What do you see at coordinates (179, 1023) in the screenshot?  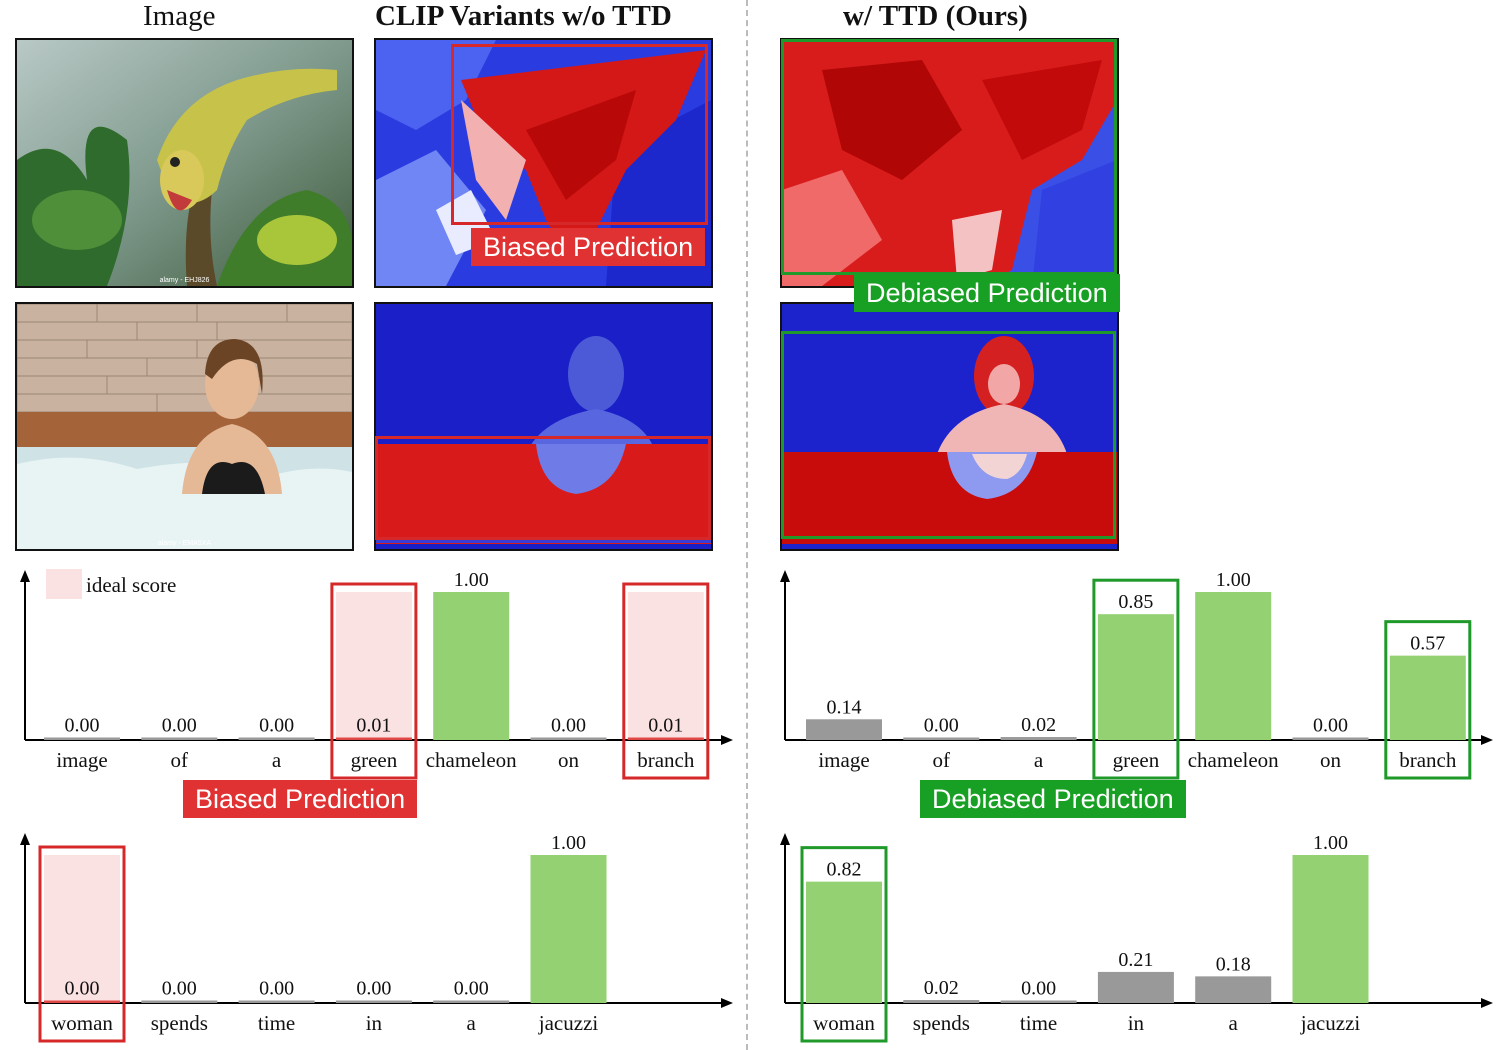 I see `category-label-spends: spends` at bounding box center [179, 1023].